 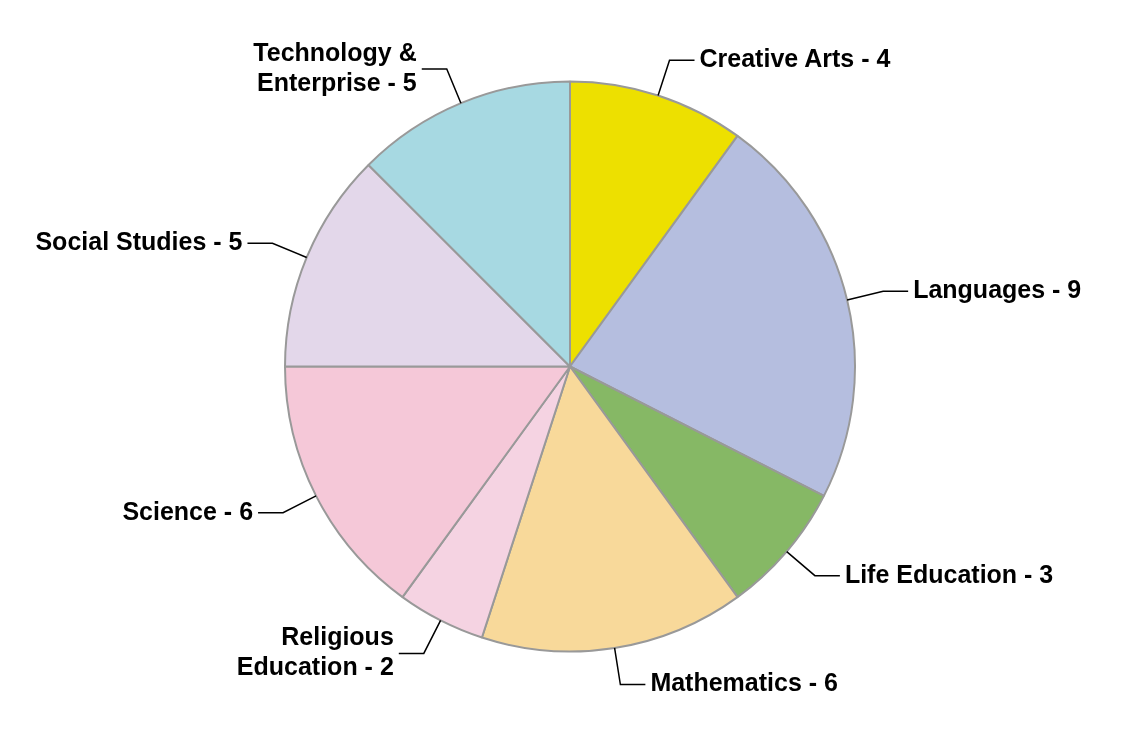 What do you see at coordinates (949, 573) in the screenshot?
I see `slice-label: Life Education - 3` at bounding box center [949, 573].